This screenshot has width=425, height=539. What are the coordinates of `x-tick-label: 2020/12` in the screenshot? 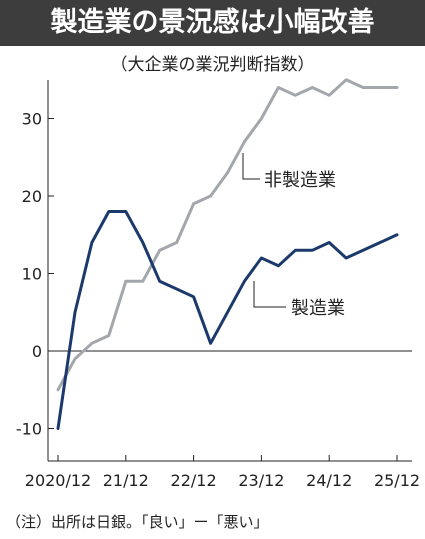 It's located at (58, 480).